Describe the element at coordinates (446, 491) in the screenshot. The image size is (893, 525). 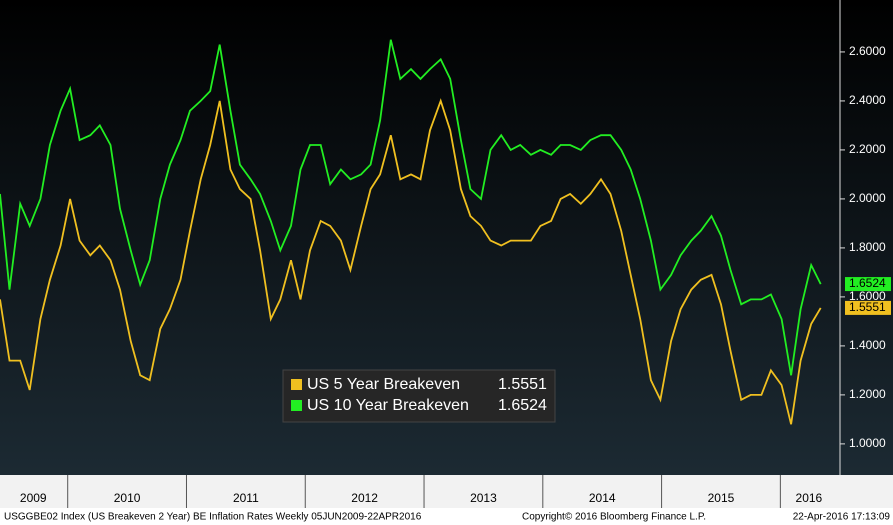
I see `x-axis-band` at that location.